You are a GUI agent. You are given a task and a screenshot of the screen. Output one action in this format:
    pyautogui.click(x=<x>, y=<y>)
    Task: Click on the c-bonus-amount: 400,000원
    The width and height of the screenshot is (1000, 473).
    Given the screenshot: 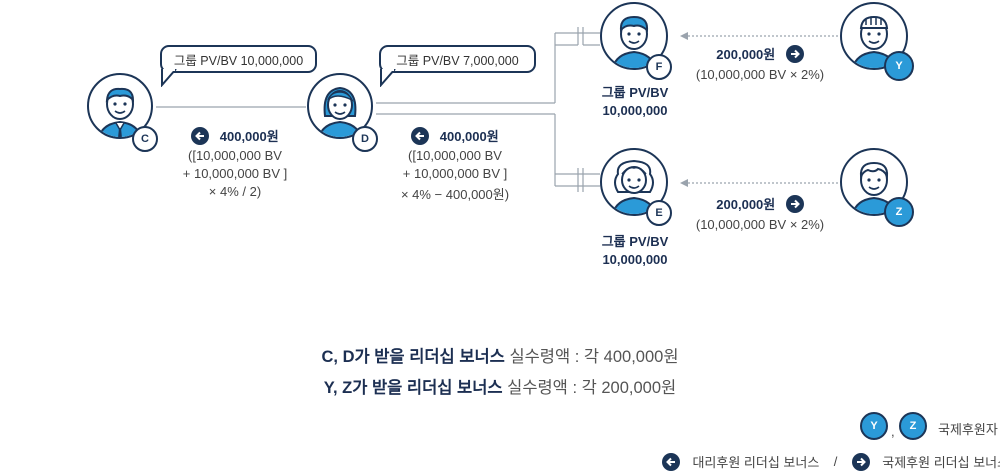 What is the action you would take?
    pyautogui.click(x=249, y=136)
    